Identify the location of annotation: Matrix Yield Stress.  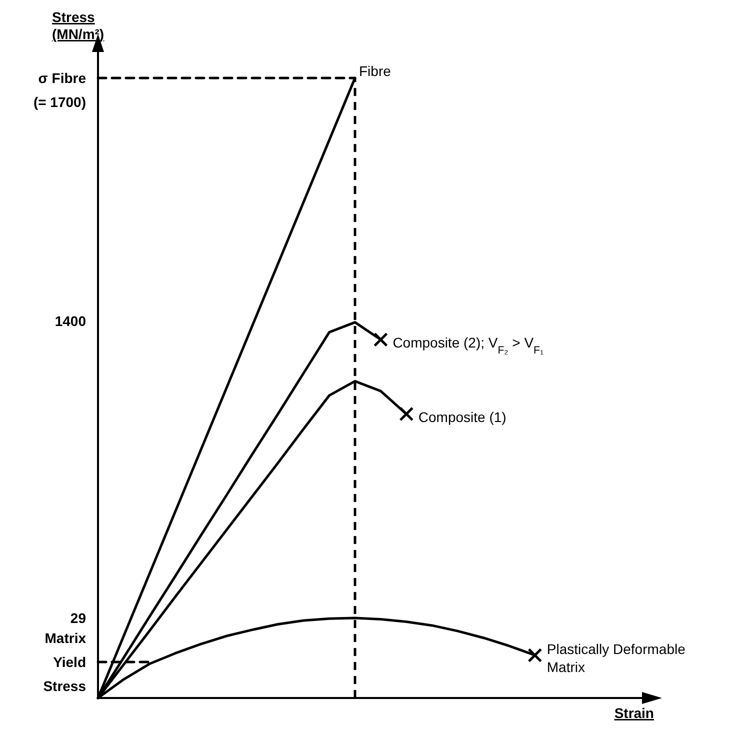
(64, 662).